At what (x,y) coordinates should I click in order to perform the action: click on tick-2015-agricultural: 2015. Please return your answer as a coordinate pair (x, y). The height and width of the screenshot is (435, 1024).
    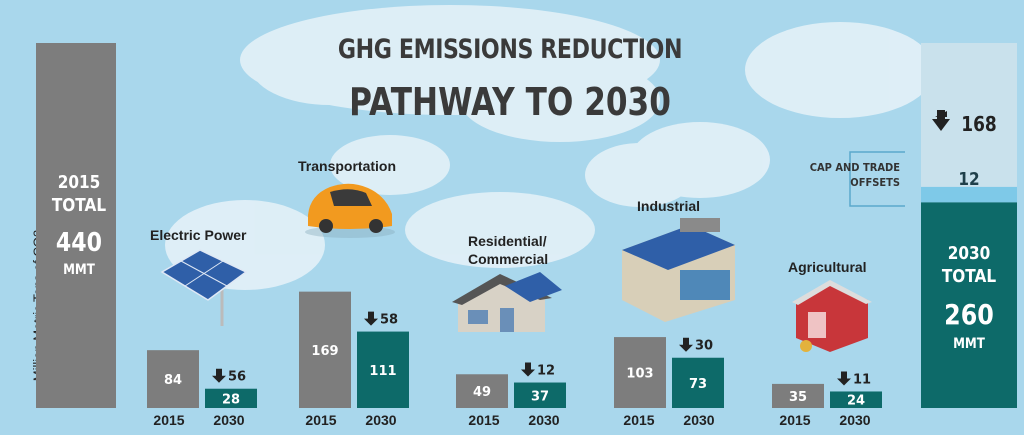
    Looking at the image, I should click on (795, 420).